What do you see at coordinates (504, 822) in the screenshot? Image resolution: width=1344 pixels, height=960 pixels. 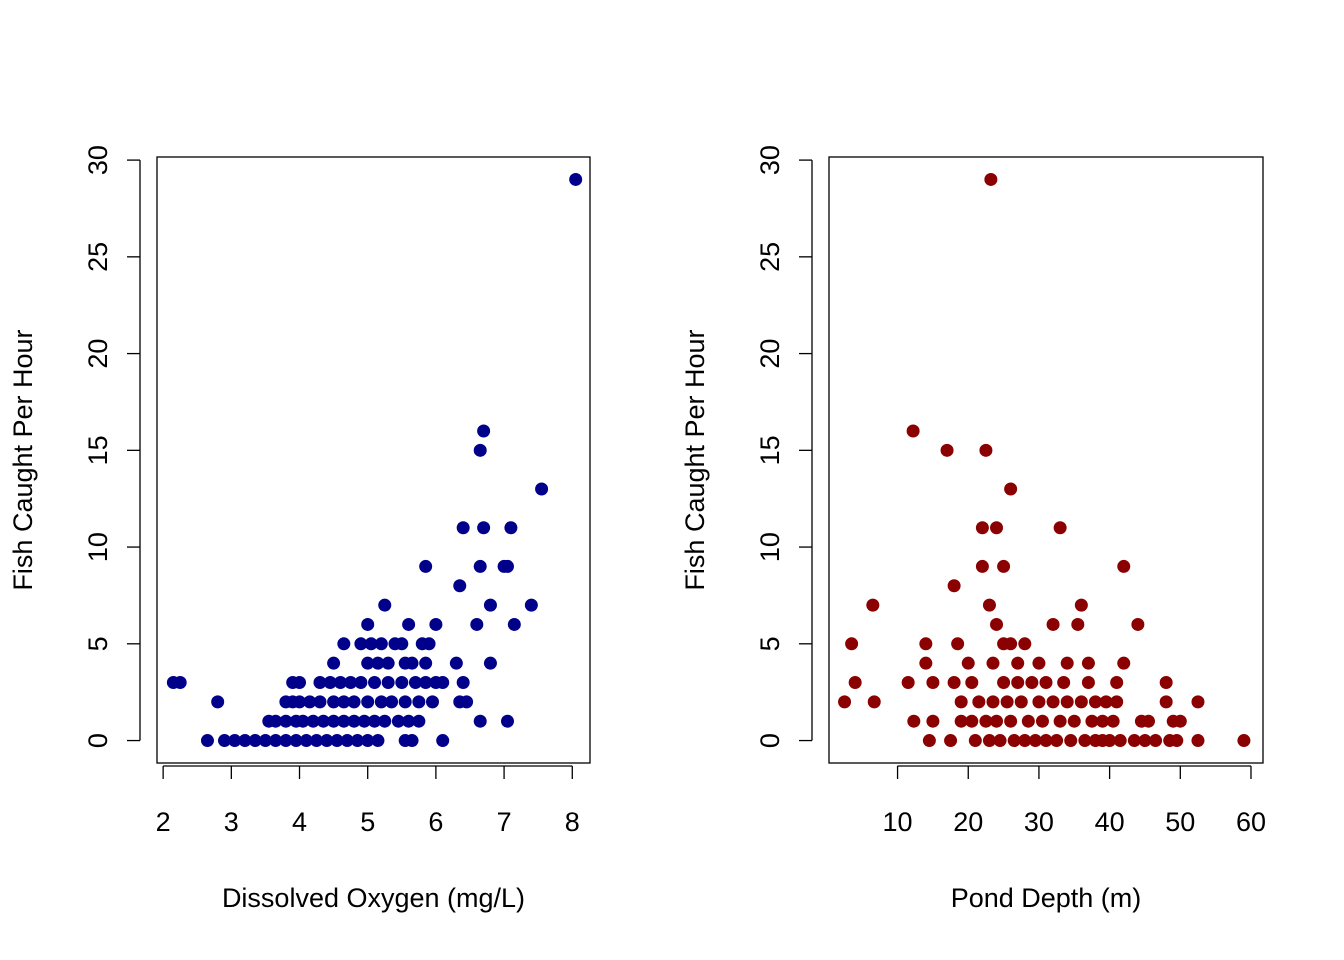 I see `x-tick-label: 7` at bounding box center [504, 822].